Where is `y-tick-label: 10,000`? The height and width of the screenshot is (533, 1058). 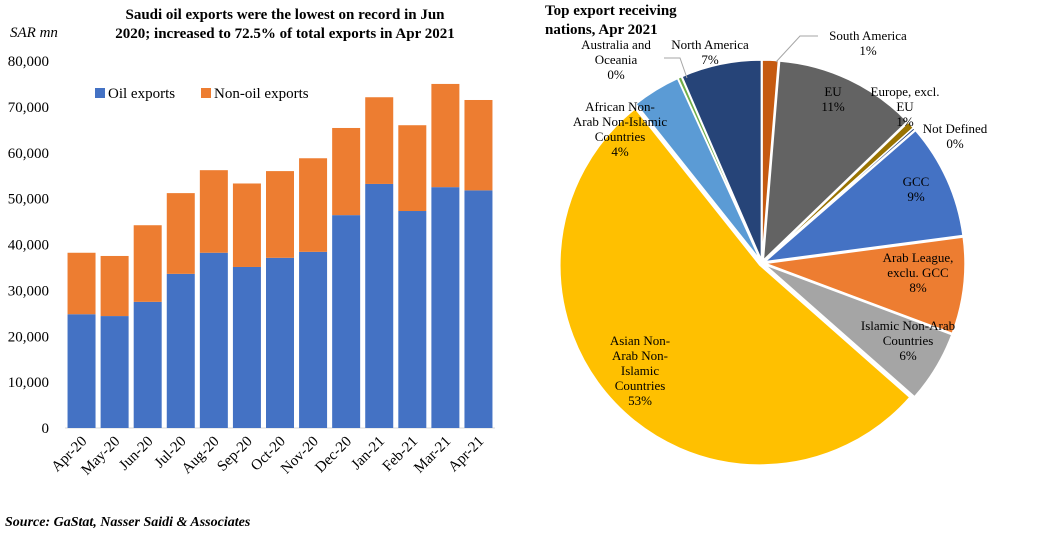
y-tick-label: 10,000 is located at coordinates (28, 383).